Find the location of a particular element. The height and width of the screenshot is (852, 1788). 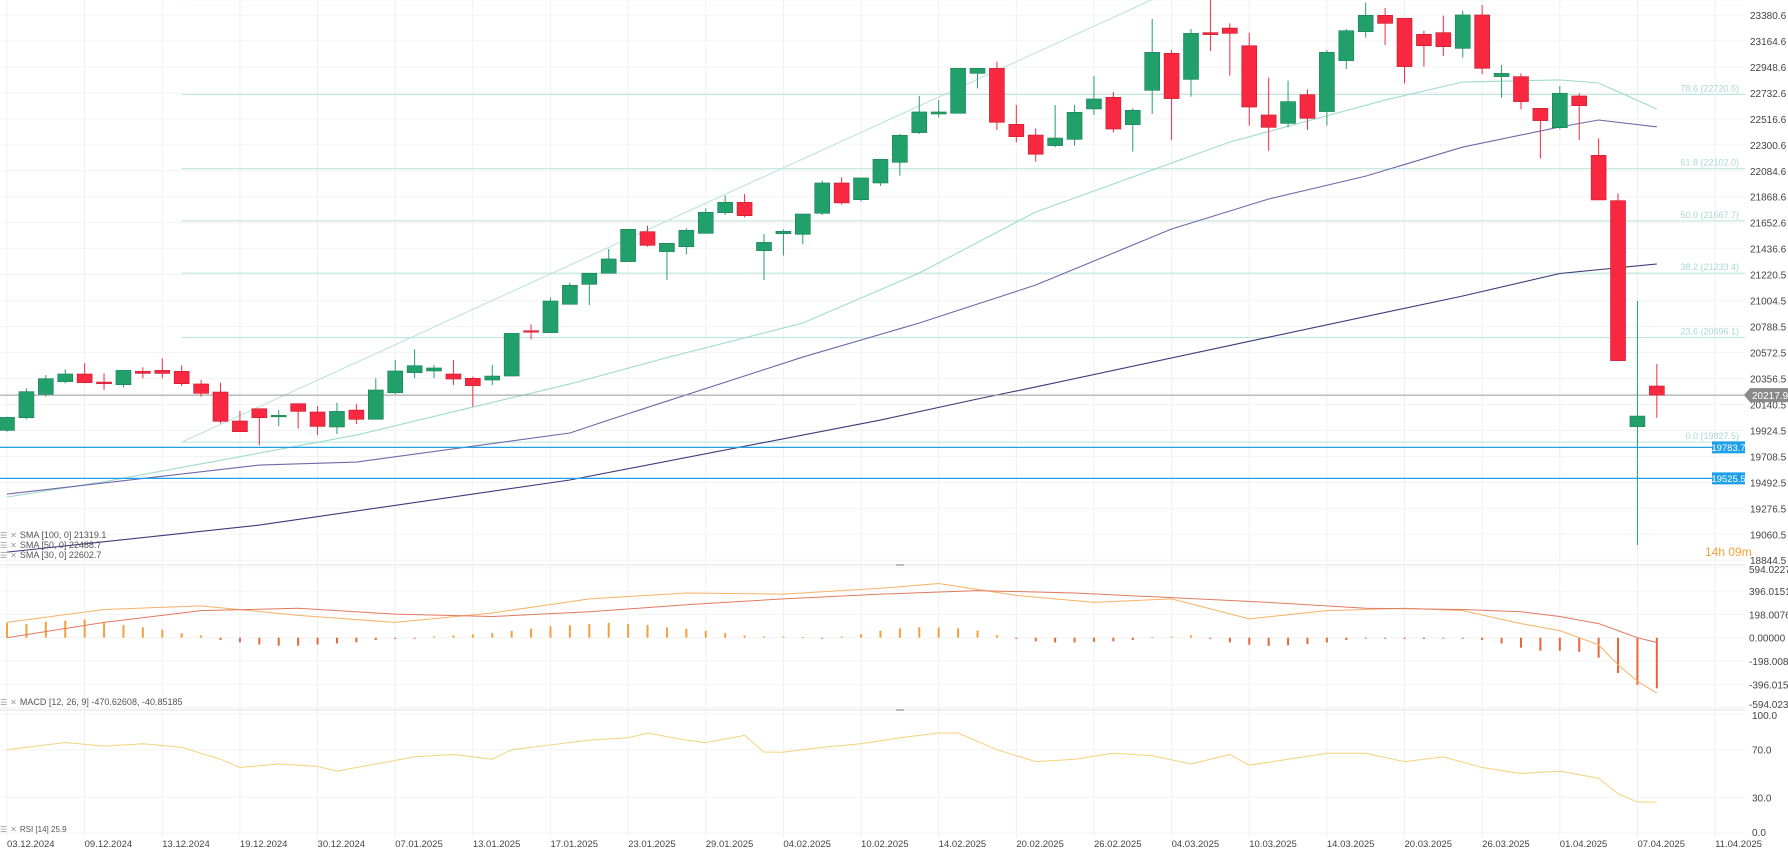

legend-rsi: ☰ ✕ RSI [14] 25.9 is located at coordinates (33, 830).